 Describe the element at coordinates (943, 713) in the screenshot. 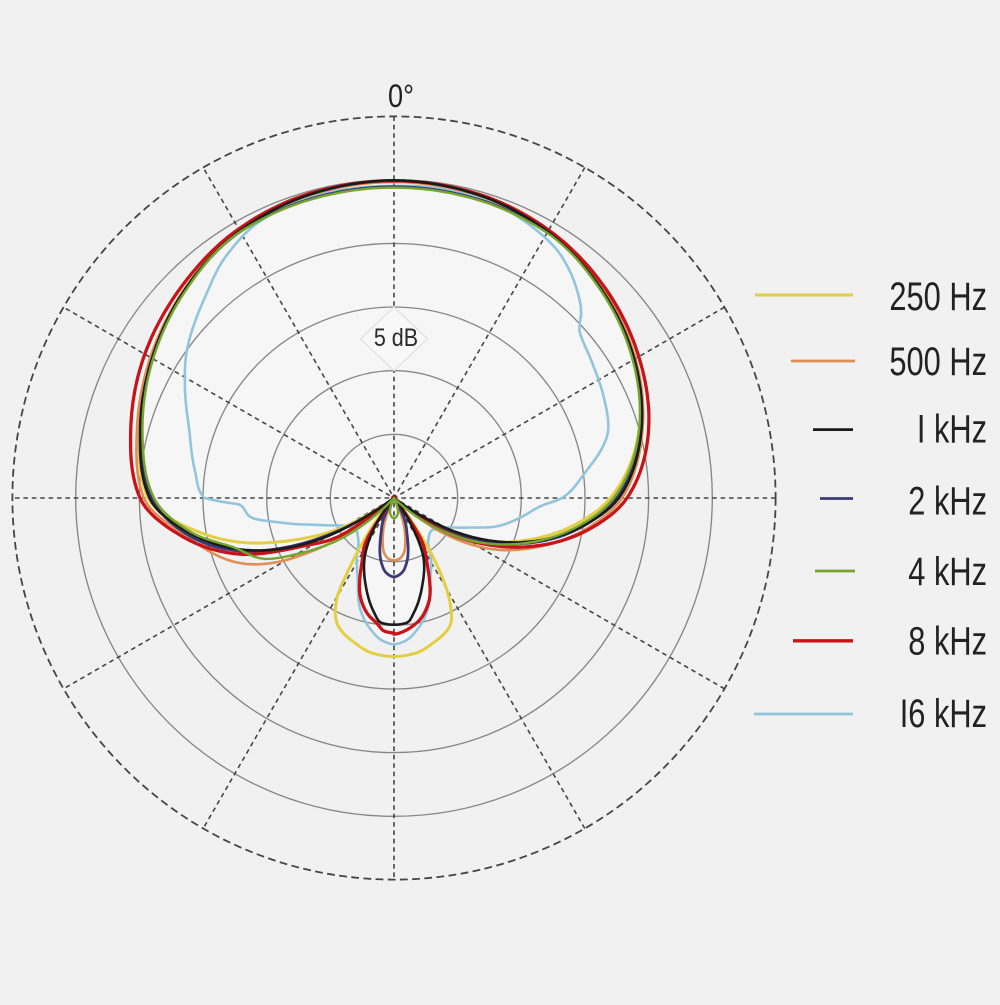

I see `svg-text: I6 kHz` at that location.